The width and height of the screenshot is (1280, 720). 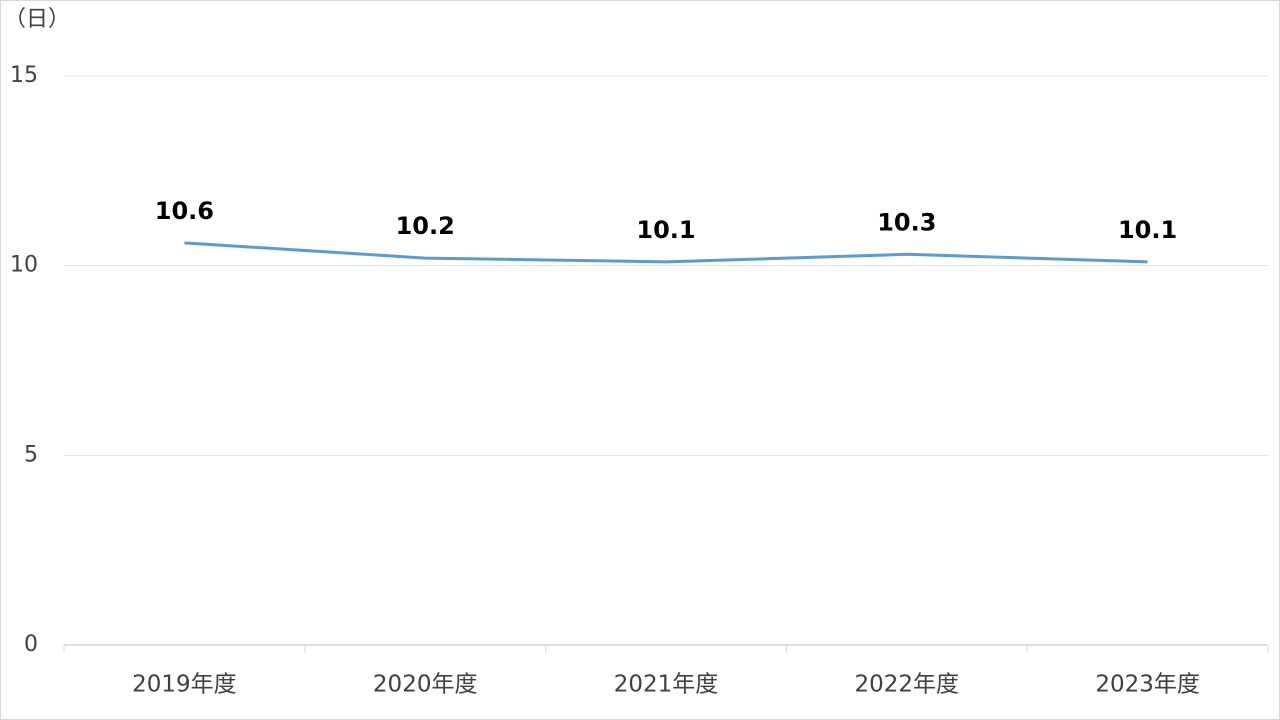 What do you see at coordinates (425, 685) in the screenshot?
I see `x-tick-label: 2020年度` at bounding box center [425, 685].